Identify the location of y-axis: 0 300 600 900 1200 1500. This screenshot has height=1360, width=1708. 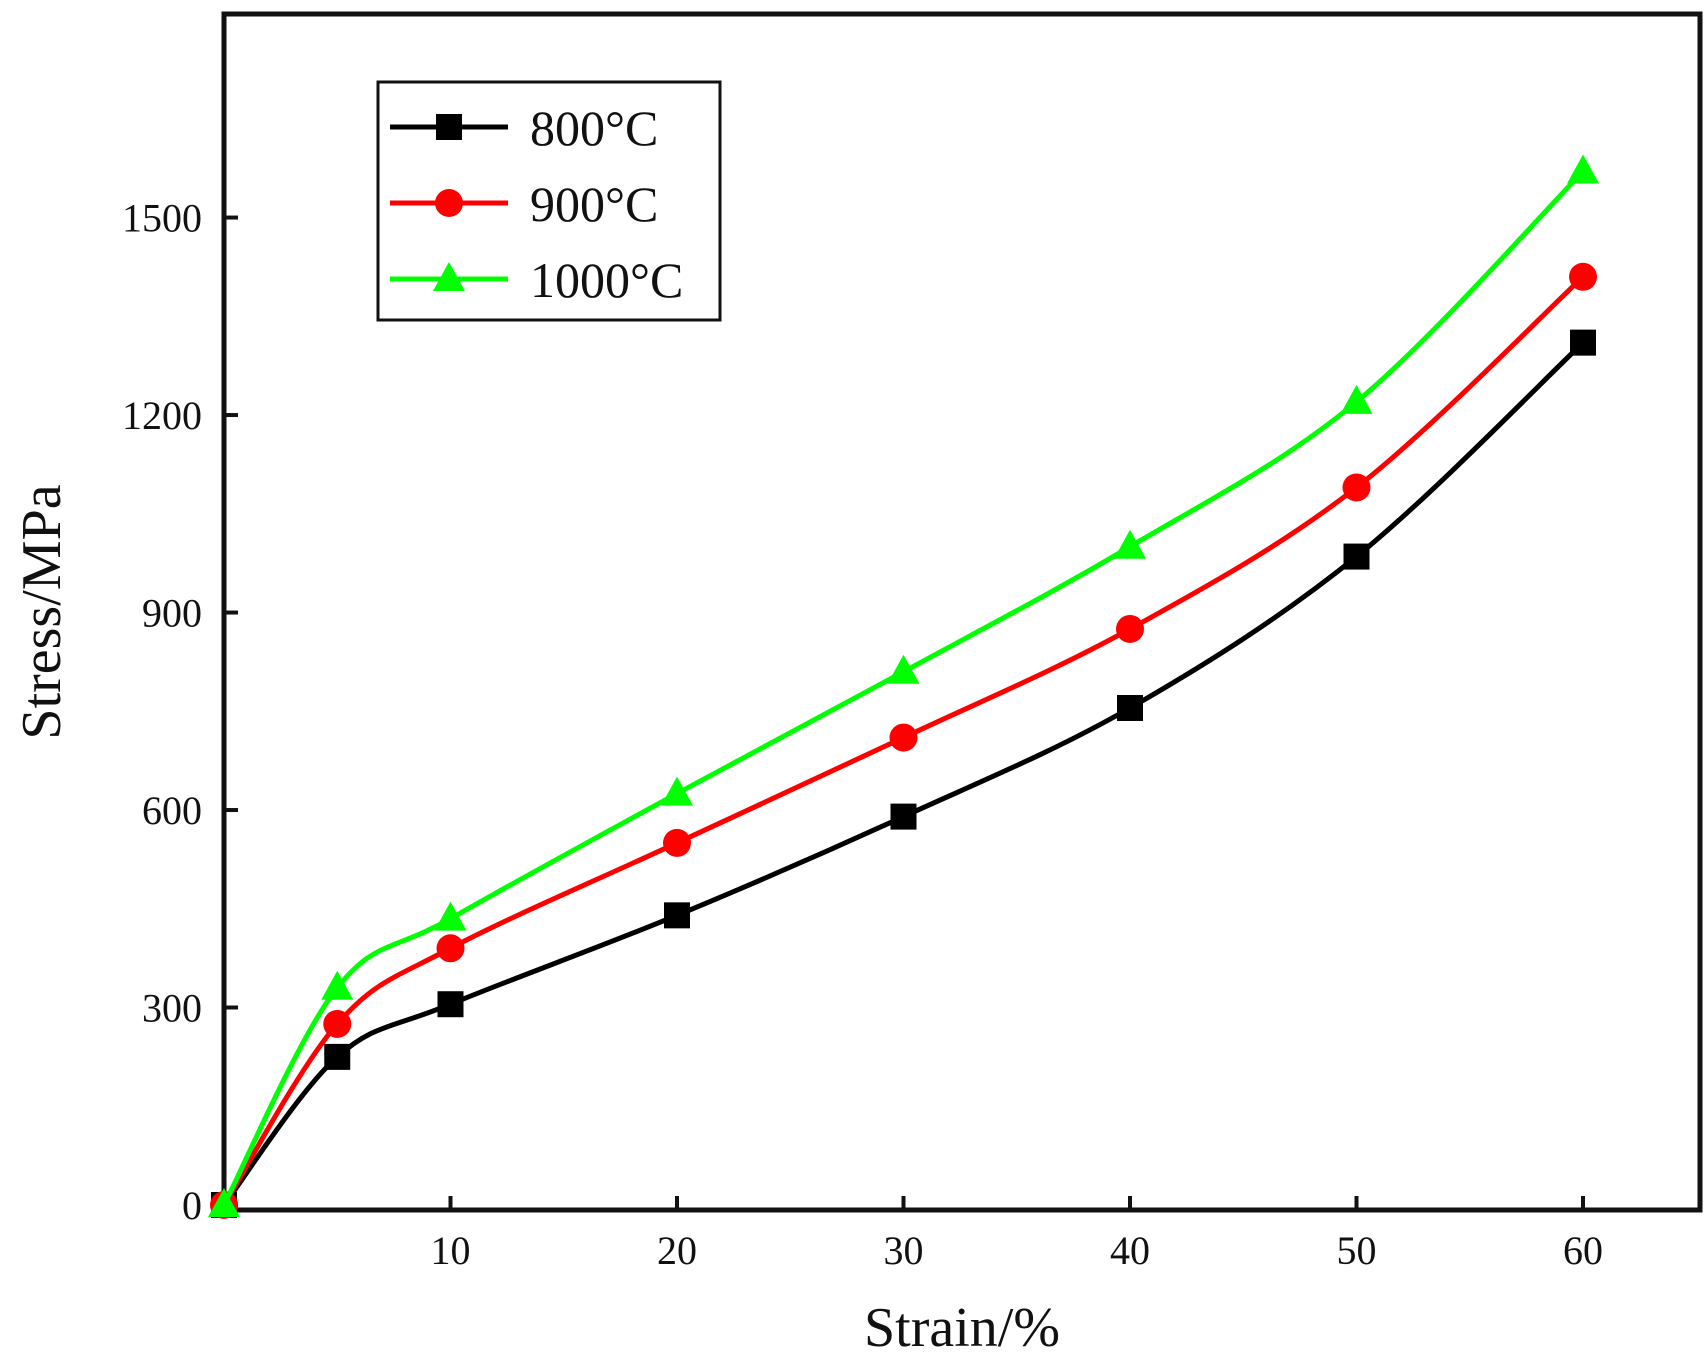
(180, 712).